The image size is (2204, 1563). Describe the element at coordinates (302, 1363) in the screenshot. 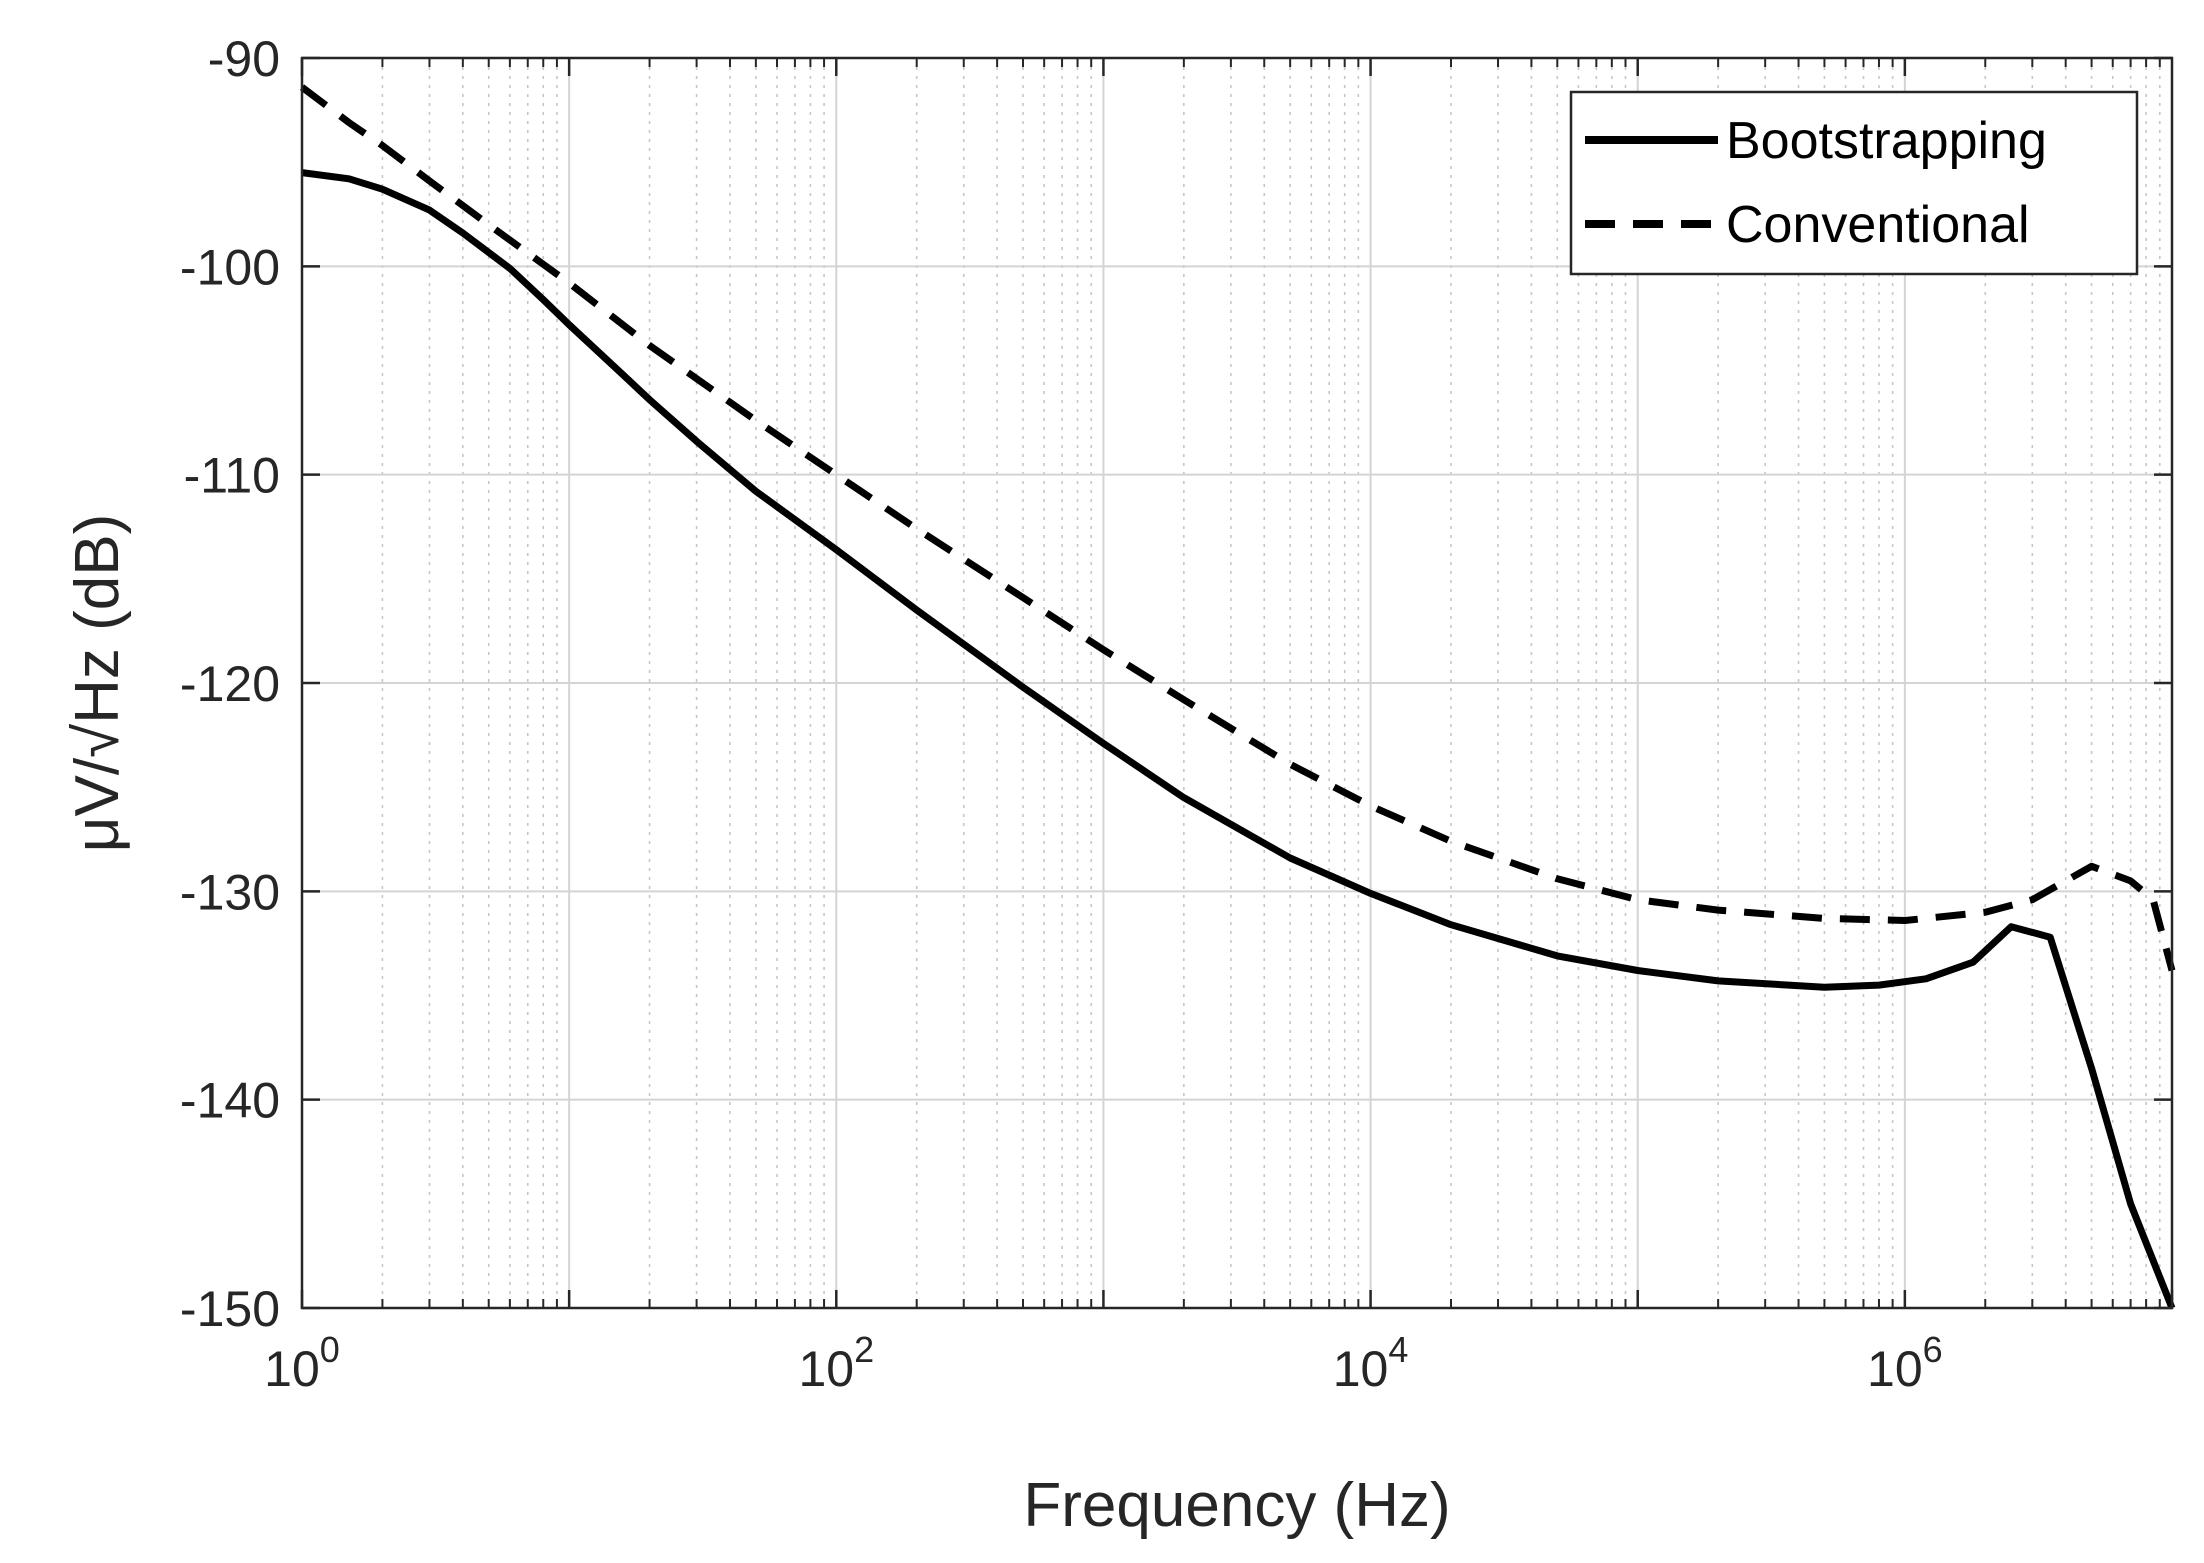

I see `x-tick-label: 10⁰` at that location.